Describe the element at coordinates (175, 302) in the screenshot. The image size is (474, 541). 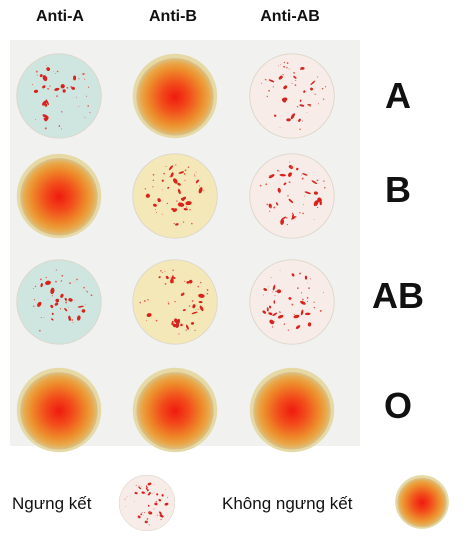
I see `test-card-ab-anti-b` at that location.